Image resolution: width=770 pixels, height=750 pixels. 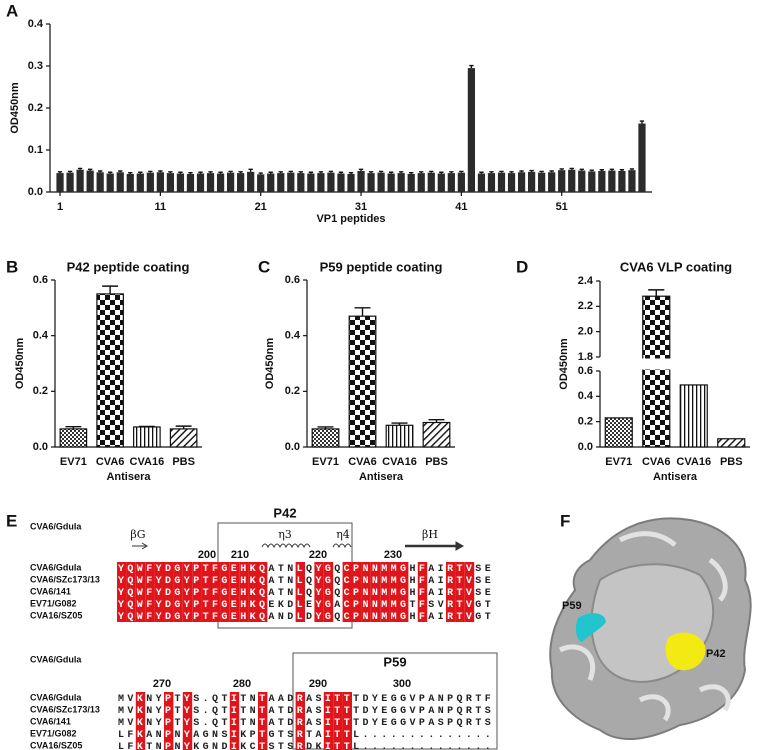 What do you see at coordinates (677, 364) in the screenshot?
I see `axis-break-gap` at bounding box center [677, 364].